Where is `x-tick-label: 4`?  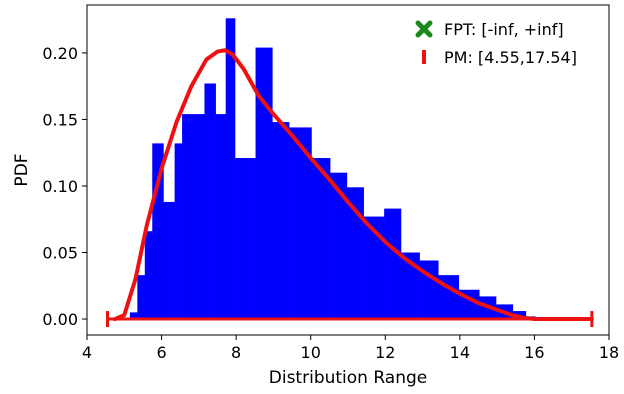 x-tick-label: 4 is located at coordinates (87, 352).